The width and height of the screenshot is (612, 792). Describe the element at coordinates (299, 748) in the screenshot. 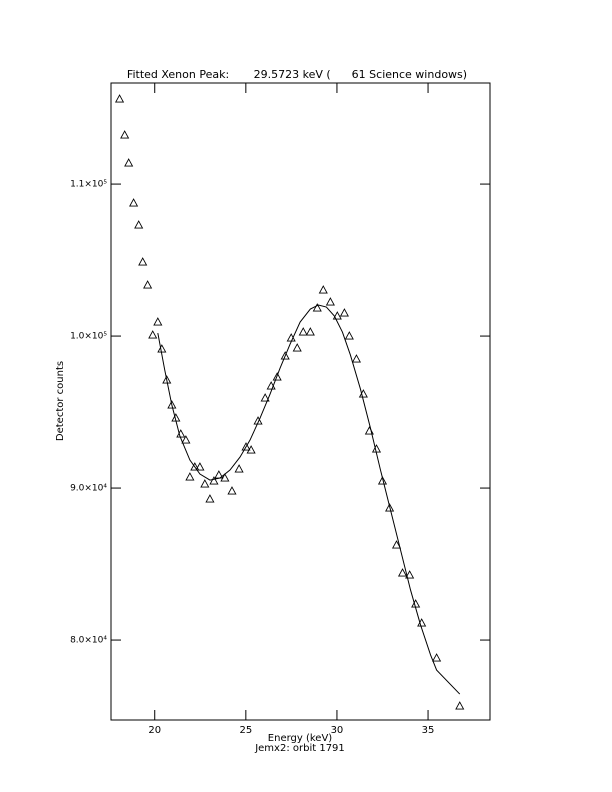

I see `subtitle: Jemx2: orbit 1791` at that location.